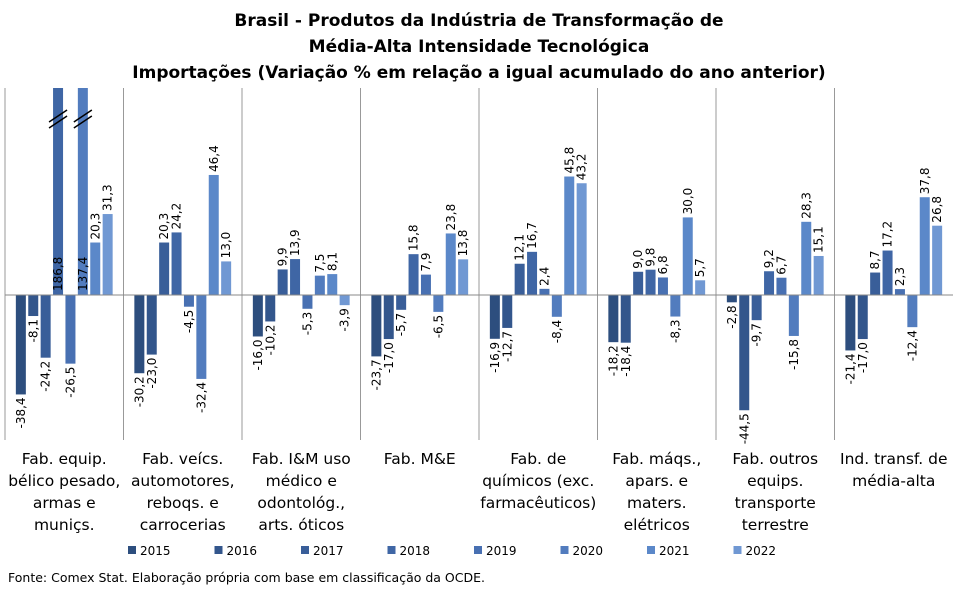  I want to click on value-label: 24,2, so click(177, 216).